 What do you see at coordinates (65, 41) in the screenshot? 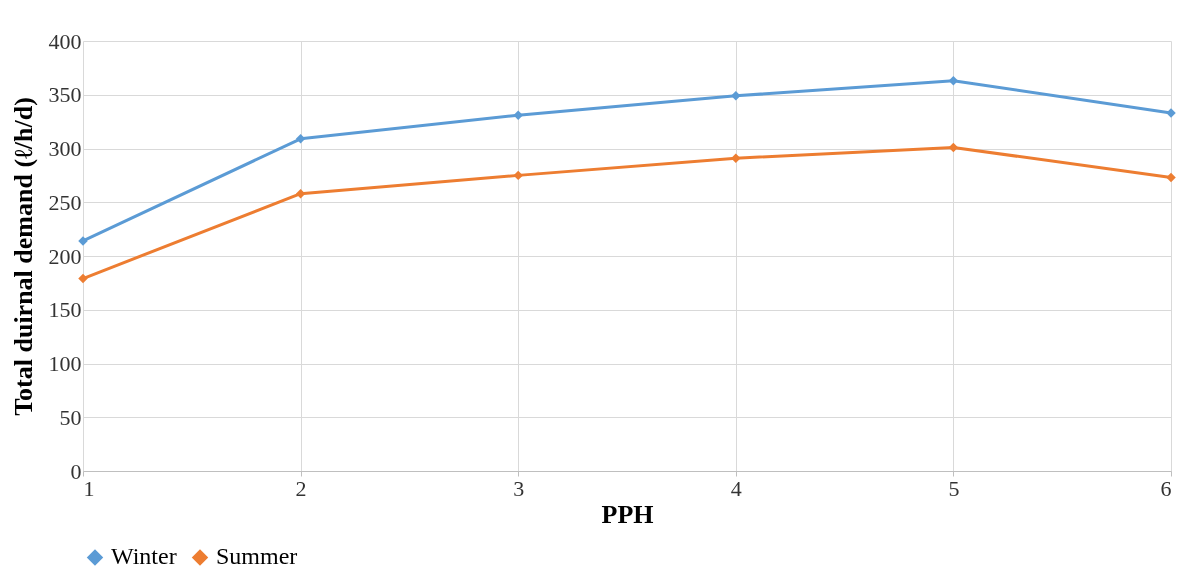
I see `y-tick-label: 400` at bounding box center [65, 41].